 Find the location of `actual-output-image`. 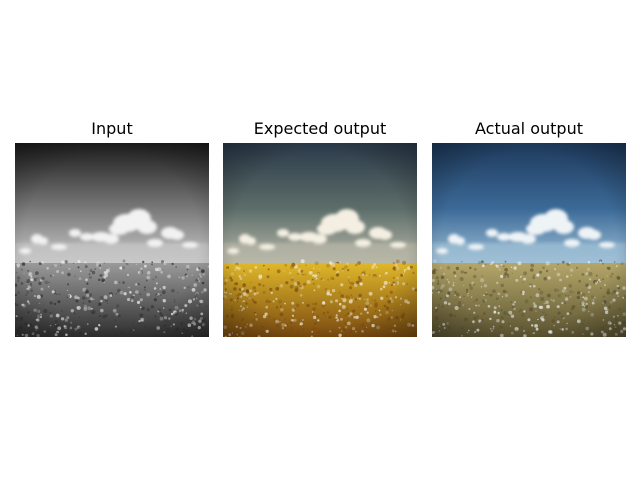

actual-output-image is located at coordinates (529, 240).